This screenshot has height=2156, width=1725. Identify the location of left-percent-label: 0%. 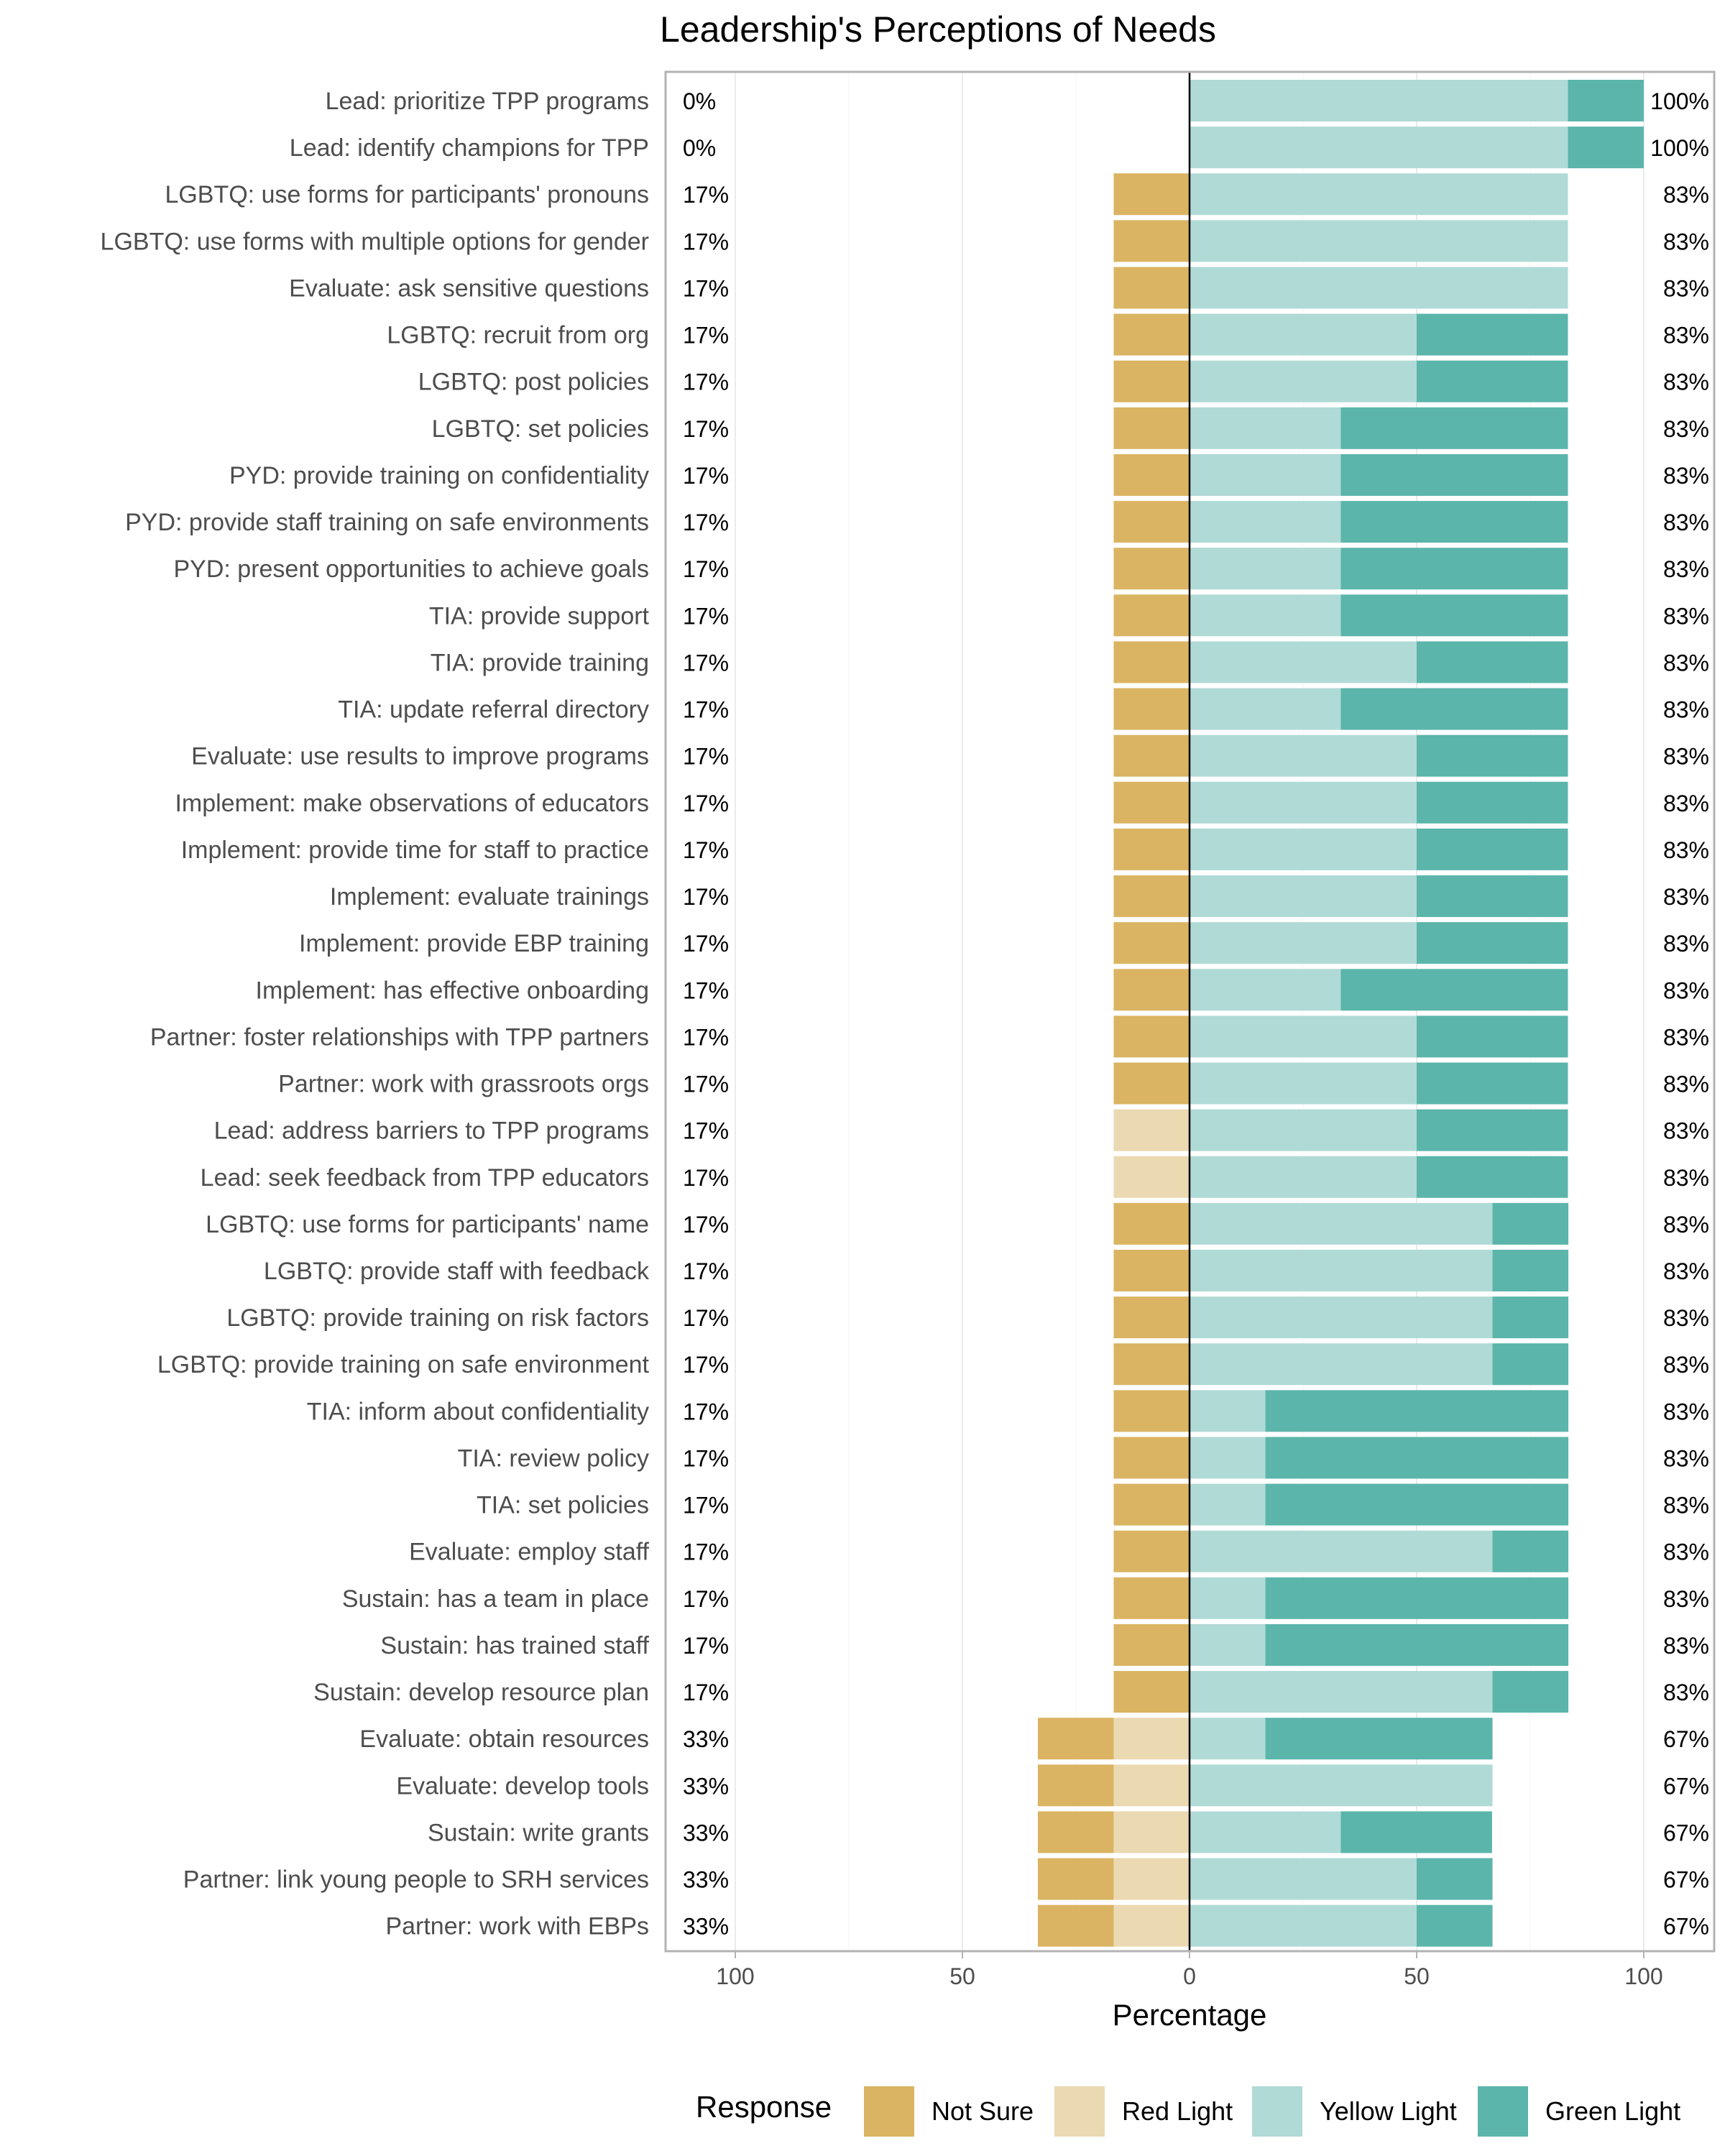
(699, 101).